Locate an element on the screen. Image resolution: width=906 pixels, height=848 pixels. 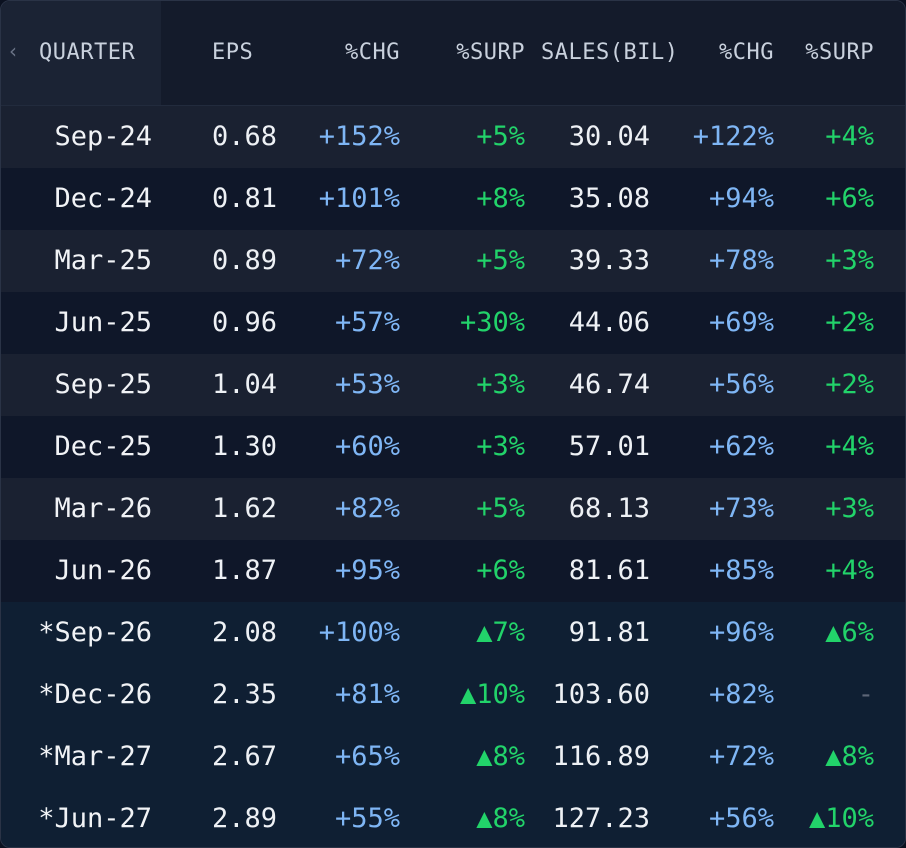
cell-sales: 44.06 is located at coordinates (609, 322).